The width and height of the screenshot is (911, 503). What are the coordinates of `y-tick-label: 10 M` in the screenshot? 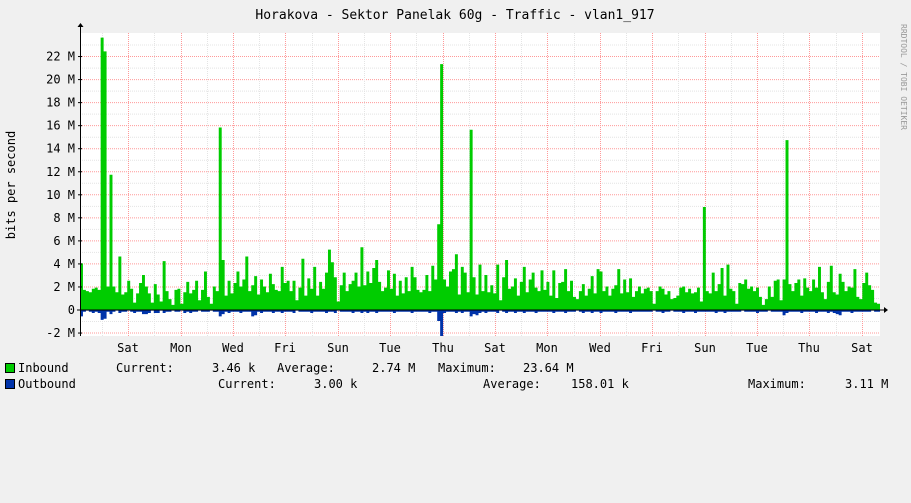 It's located at (60, 195).